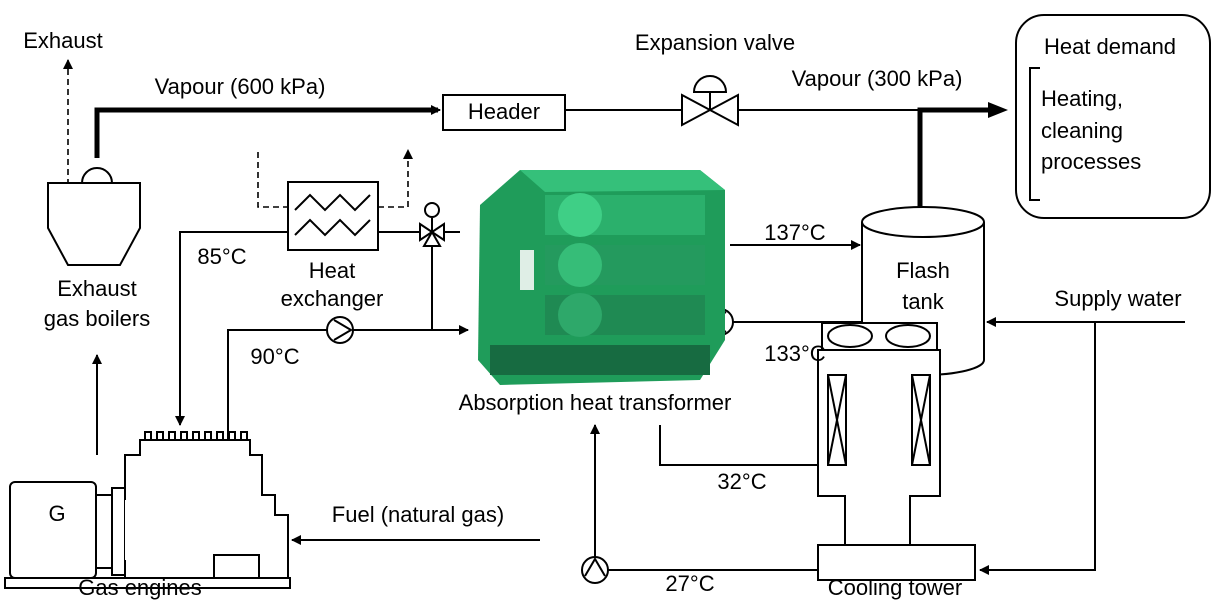  Describe the element at coordinates (1113, 116) in the screenshot. I see `heat-demand` at that location.